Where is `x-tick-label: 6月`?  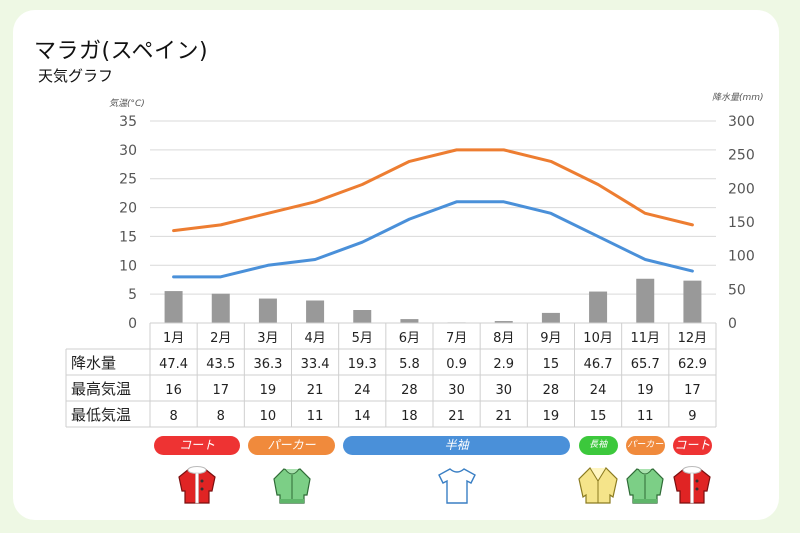 x-tick-label: 6月 is located at coordinates (409, 338).